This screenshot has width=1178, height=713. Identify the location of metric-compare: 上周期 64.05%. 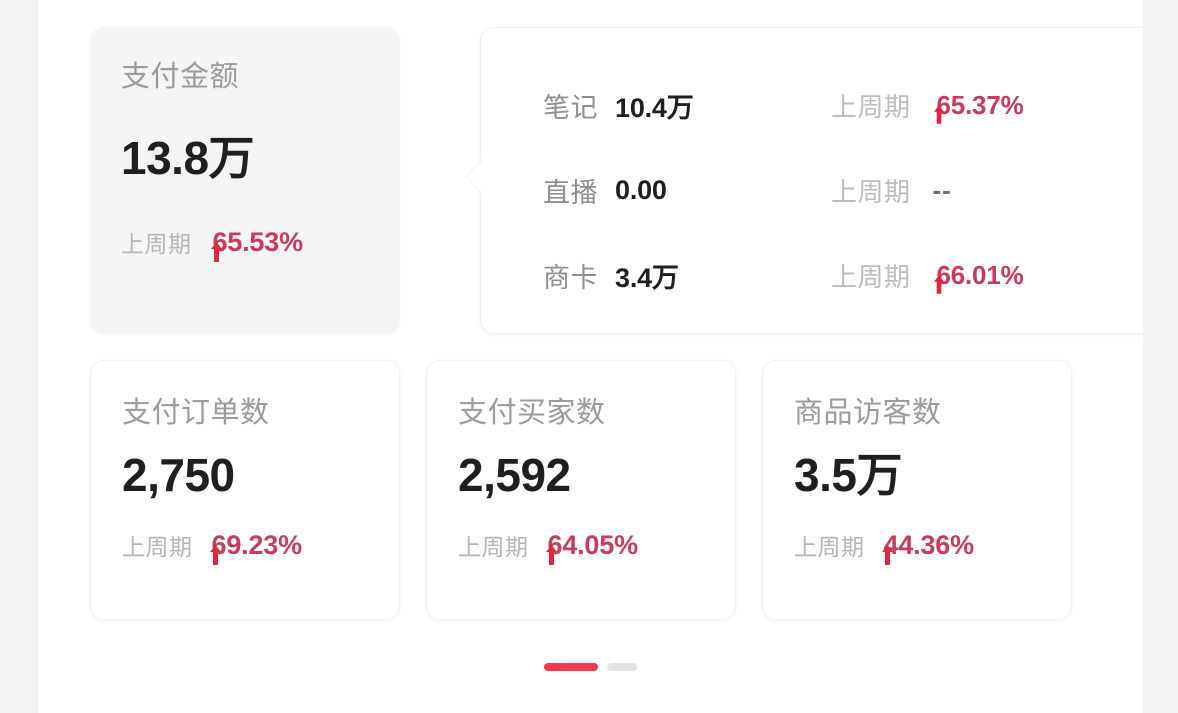
(596, 546).